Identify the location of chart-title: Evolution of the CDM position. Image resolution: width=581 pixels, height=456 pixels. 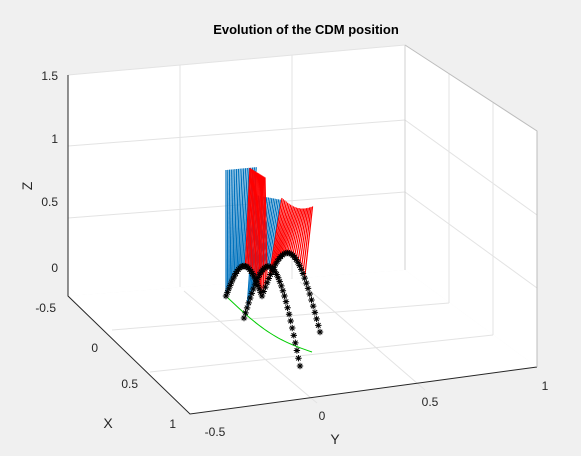
(306, 29).